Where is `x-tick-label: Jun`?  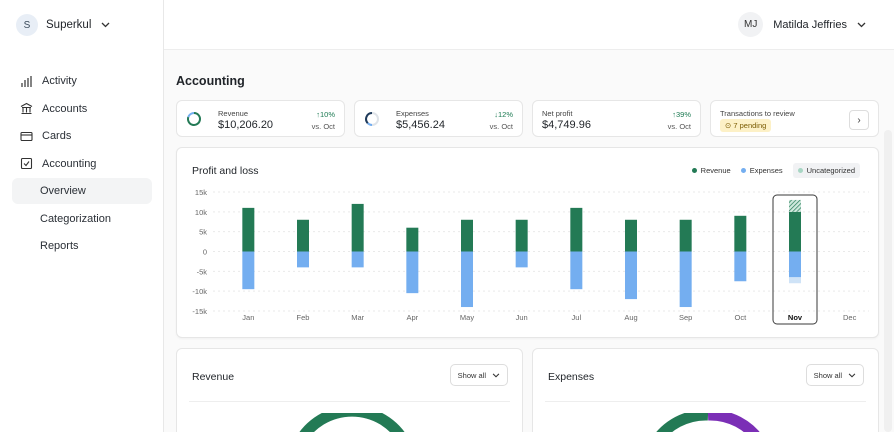 x-tick-label: Jun is located at coordinates (522, 317).